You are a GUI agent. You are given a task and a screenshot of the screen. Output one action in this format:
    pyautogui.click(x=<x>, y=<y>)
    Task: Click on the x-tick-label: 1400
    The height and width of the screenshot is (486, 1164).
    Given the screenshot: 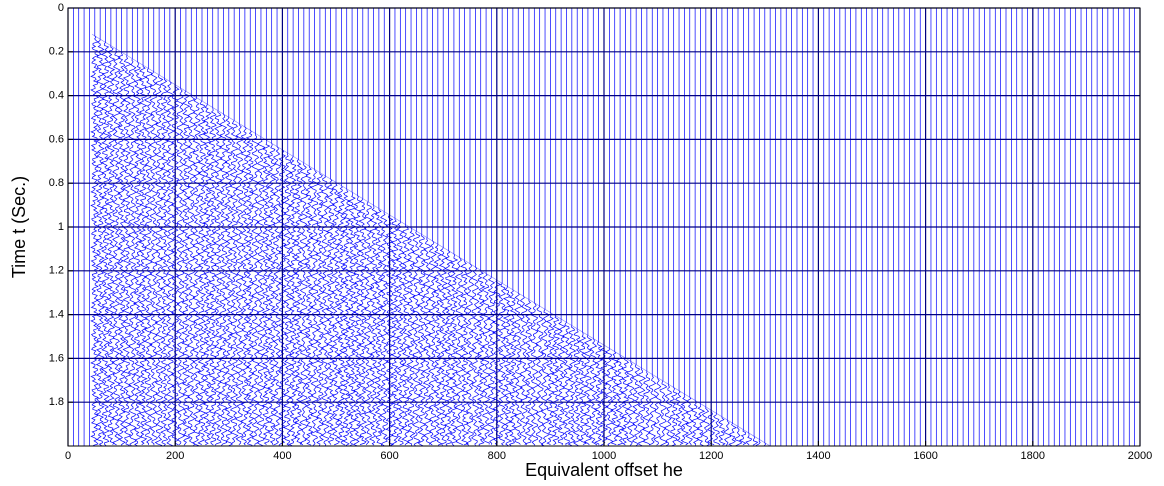 What is the action you would take?
    pyautogui.click(x=818, y=456)
    